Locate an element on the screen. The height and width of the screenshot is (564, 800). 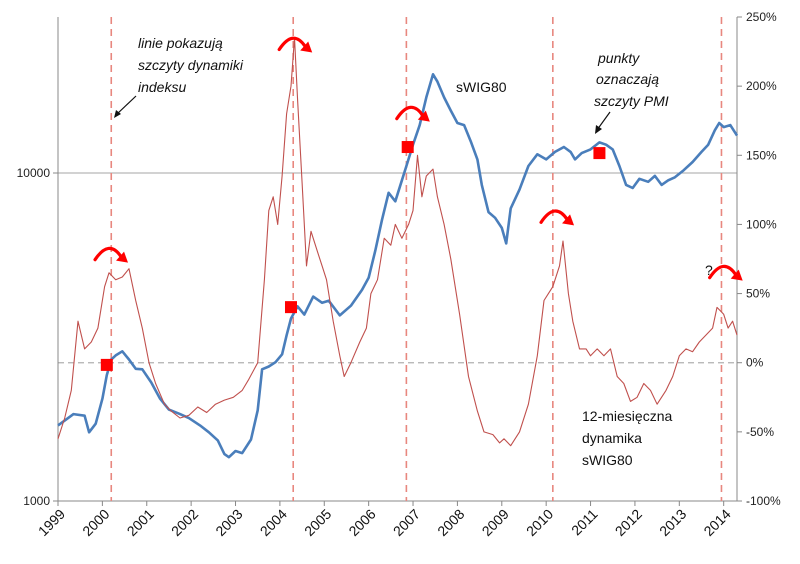
left-axis-tick-label-0: 1000 is located at coordinates (36, 501).